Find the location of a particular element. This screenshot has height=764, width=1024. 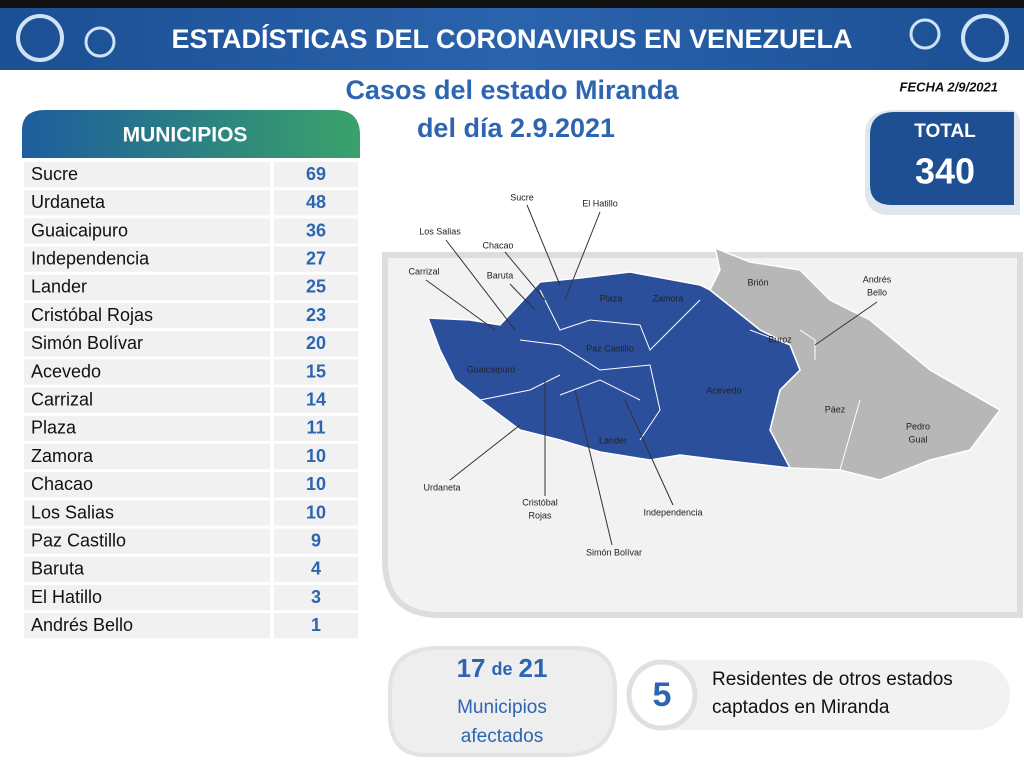

municipality: Cristóbal Rojas is located at coordinates (92, 315).